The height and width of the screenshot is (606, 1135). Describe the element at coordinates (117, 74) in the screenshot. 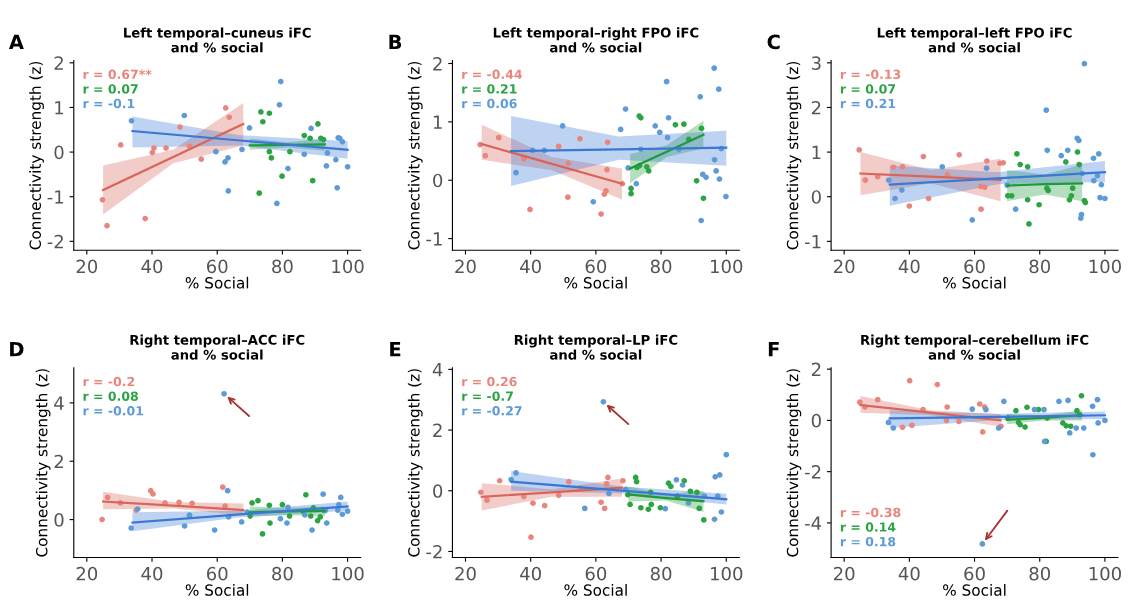

I see `text: r = 0.67**` at that location.